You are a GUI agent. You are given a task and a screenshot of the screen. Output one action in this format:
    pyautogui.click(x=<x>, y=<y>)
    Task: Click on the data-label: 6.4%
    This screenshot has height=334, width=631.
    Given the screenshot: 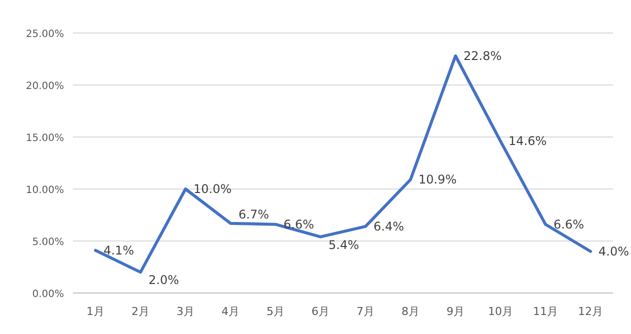 What is the action you would take?
    pyautogui.click(x=389, y=226)
    